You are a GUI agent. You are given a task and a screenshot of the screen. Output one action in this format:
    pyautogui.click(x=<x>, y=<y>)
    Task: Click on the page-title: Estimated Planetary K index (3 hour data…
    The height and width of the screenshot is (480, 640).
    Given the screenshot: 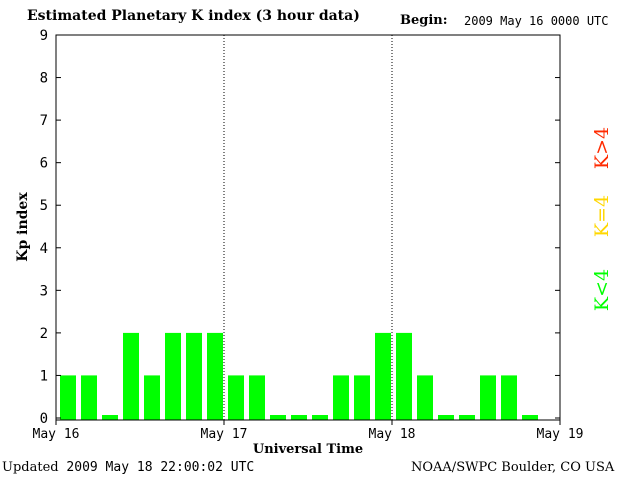 What is the action you would take?
    pyautogui.click(x=193, y=16)
    